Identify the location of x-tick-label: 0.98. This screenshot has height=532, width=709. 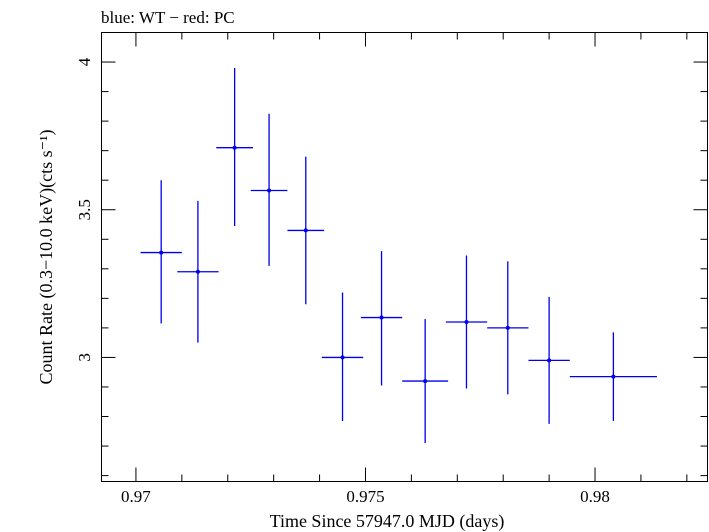
(595, 496).